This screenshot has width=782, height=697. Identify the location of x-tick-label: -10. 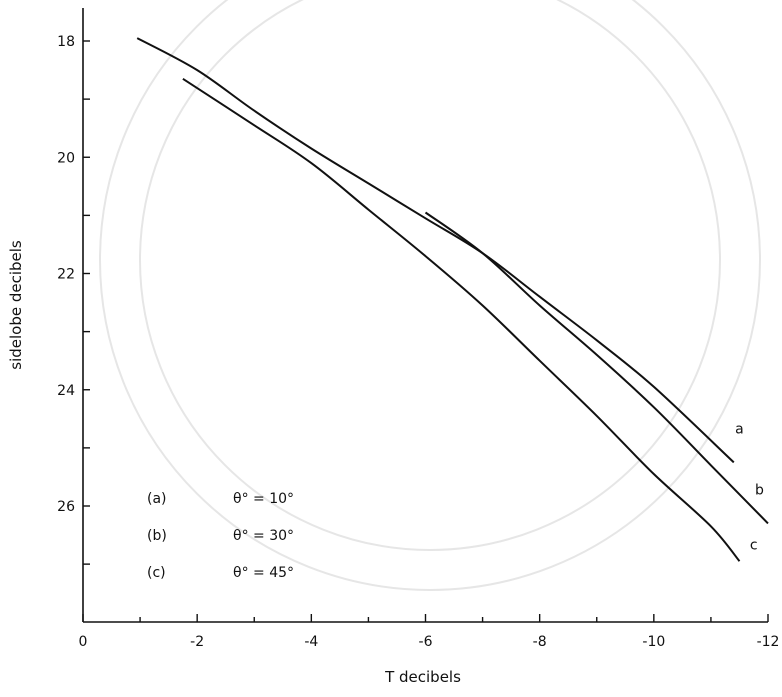
(653, 642).